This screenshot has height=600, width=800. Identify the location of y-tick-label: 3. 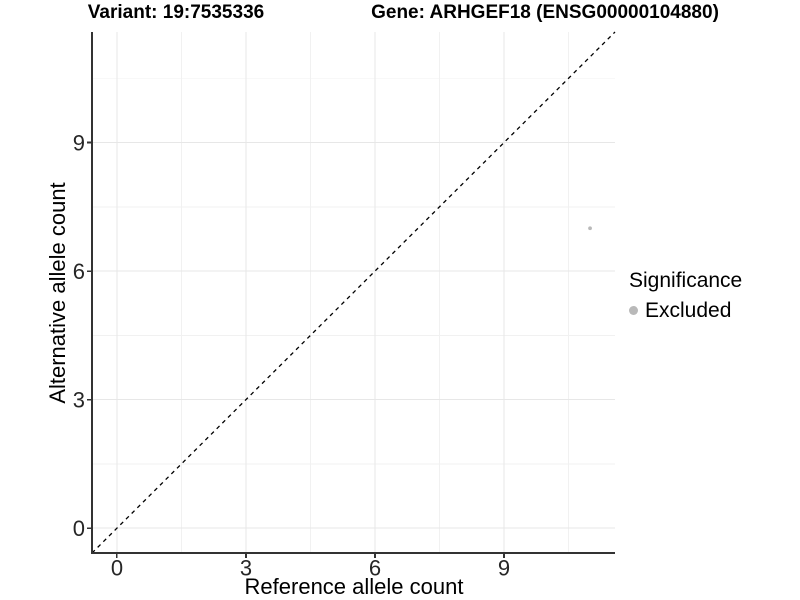
(79, 400).